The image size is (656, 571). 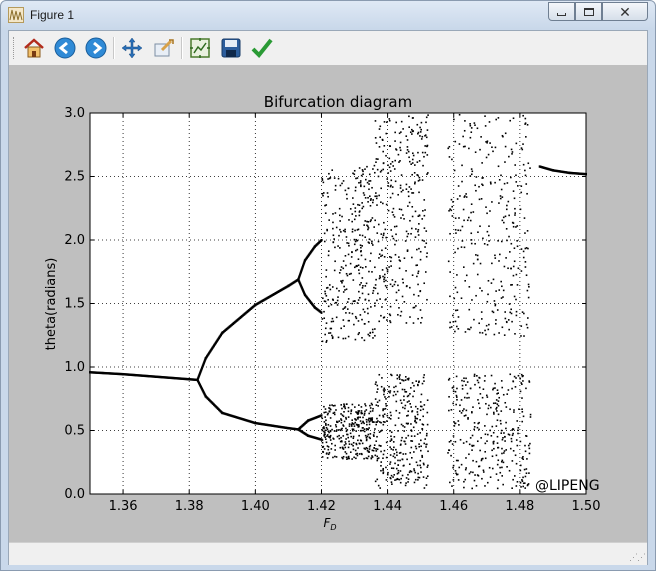 What do you see at coordinates (637, 557) in the screenshot?
I see `resize-grip-icon: ⋰⋰` at bounding box center [637, 557].